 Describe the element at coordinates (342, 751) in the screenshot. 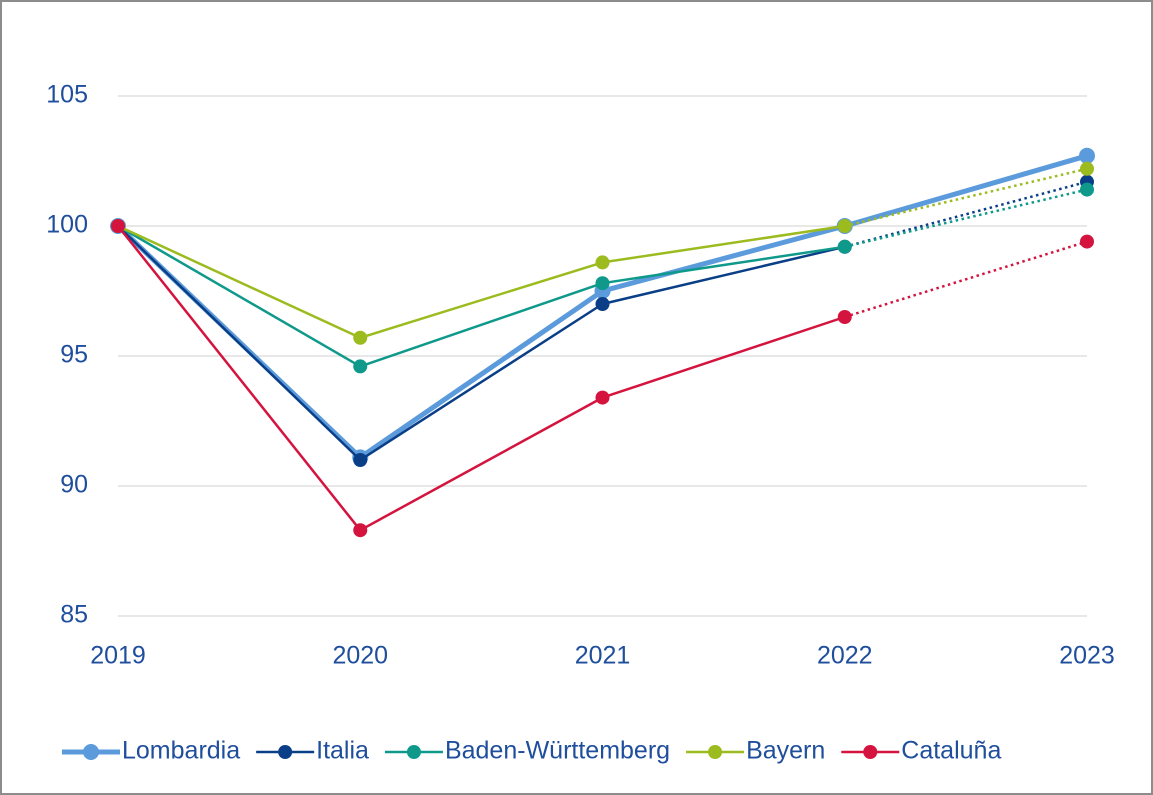

I see `legend-label: Italia` at that location.